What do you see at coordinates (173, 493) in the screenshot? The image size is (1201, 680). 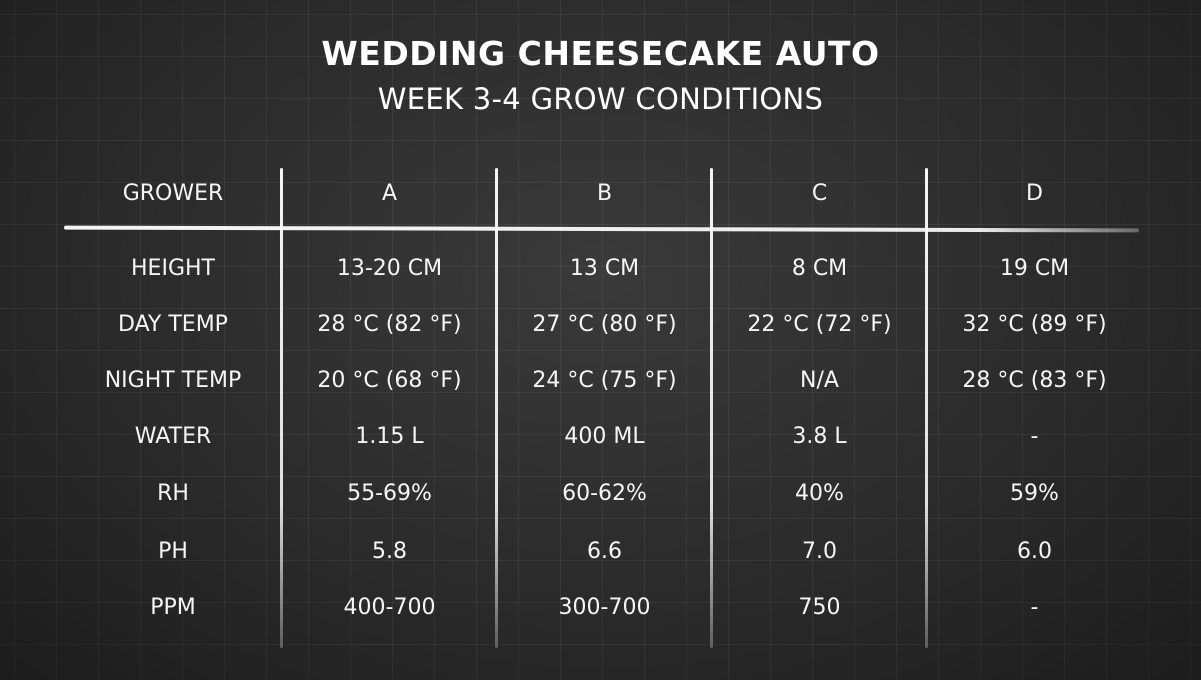 I see `row-label: RH` at bounding box center [173, 493].